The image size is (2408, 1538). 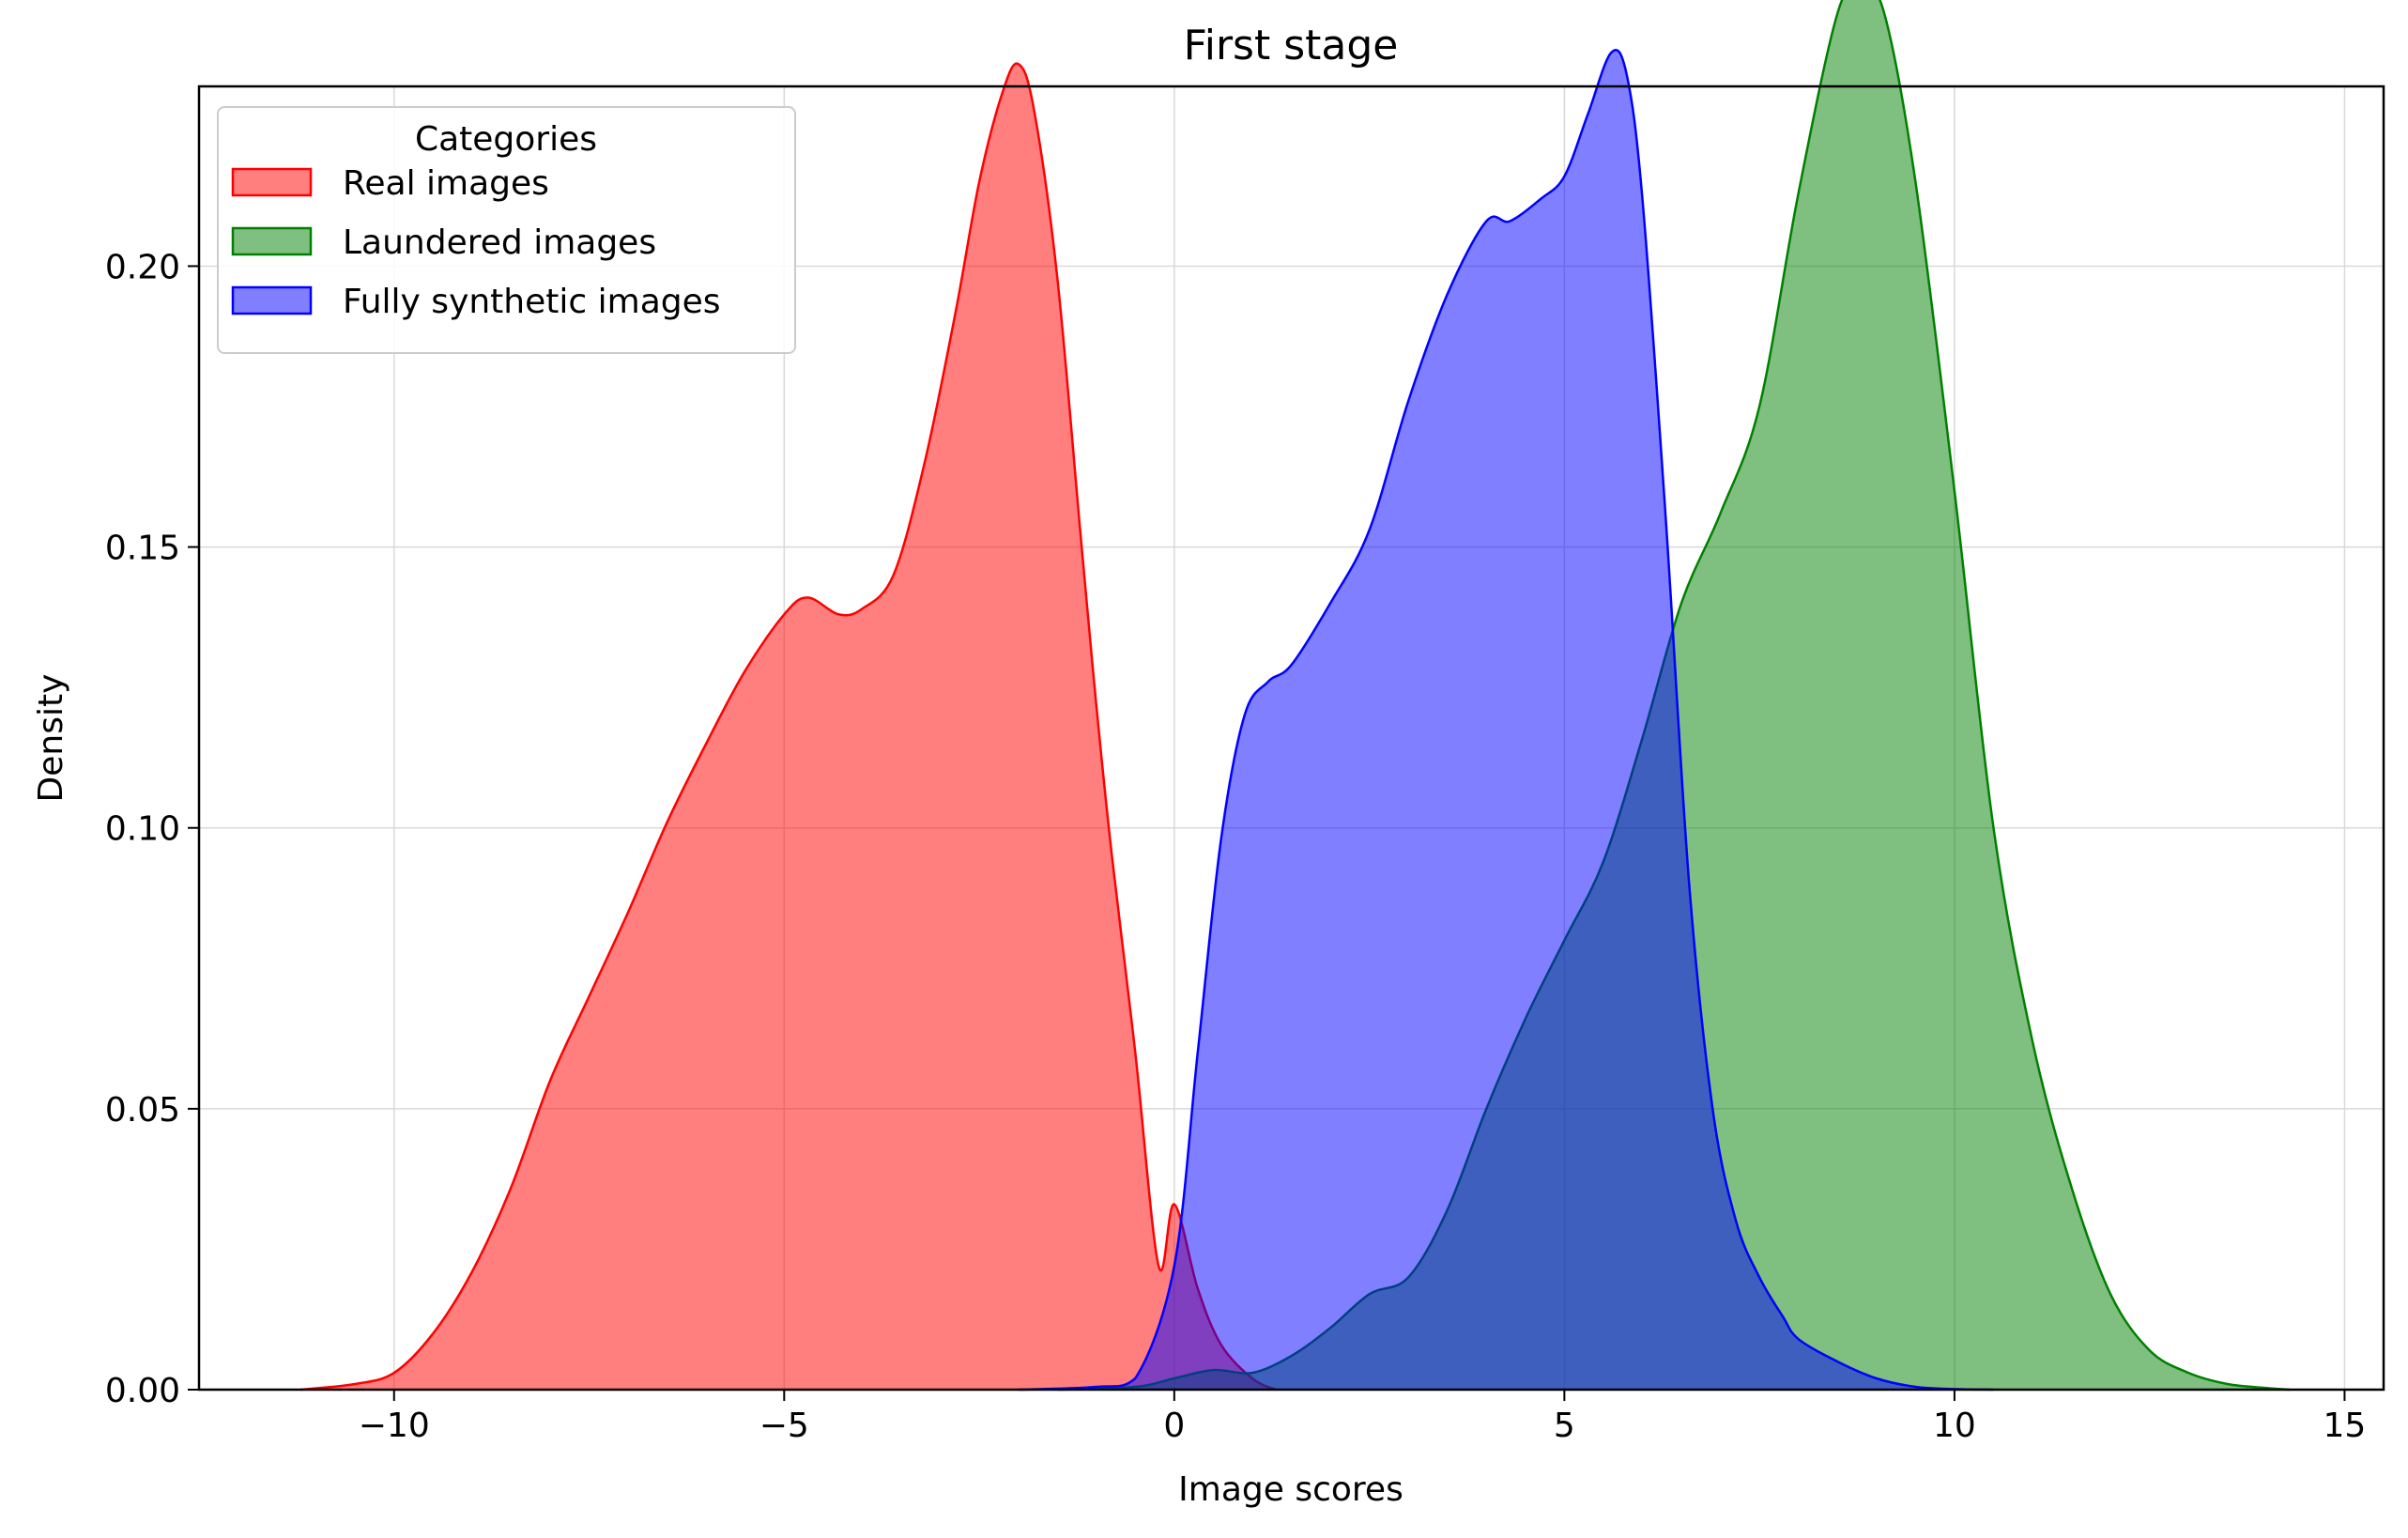 What do you see at coordinates (1174, 1426) in the screenshot?
I see `x-tick-label: 0` at bounding box center [1174, 1426].